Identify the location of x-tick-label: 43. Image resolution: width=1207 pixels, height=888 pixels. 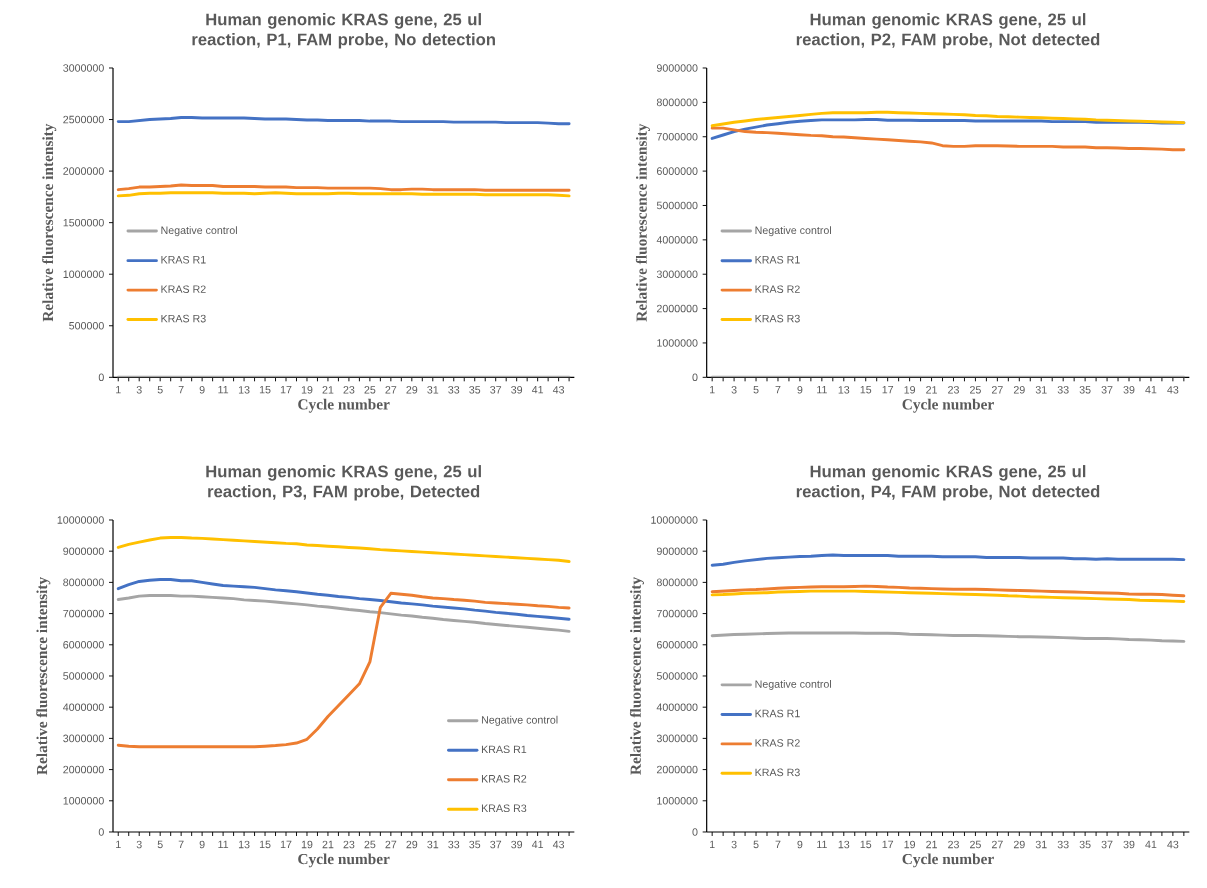
(1173, 390).